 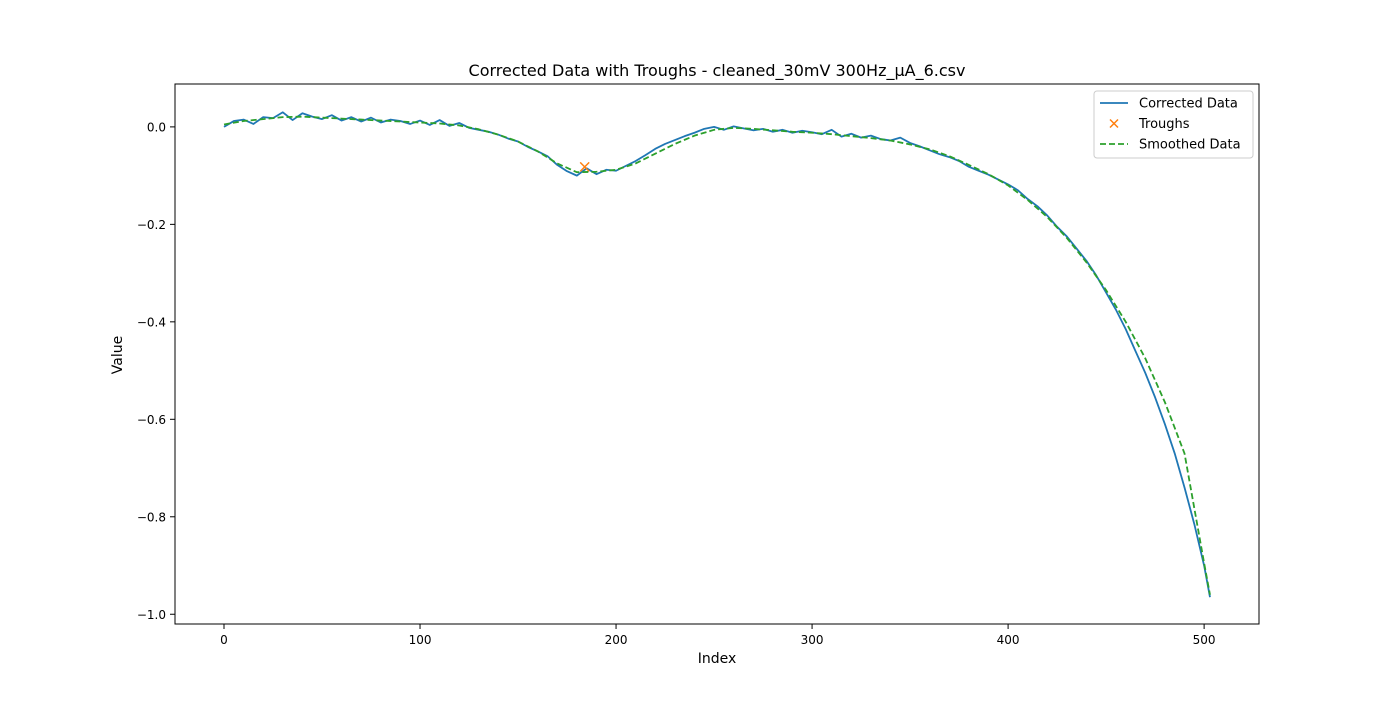 What do you see at coordinates (151, 420) in the screenshot?
I see `y-tick-label: −0.6` at bounding box center [151, 420].